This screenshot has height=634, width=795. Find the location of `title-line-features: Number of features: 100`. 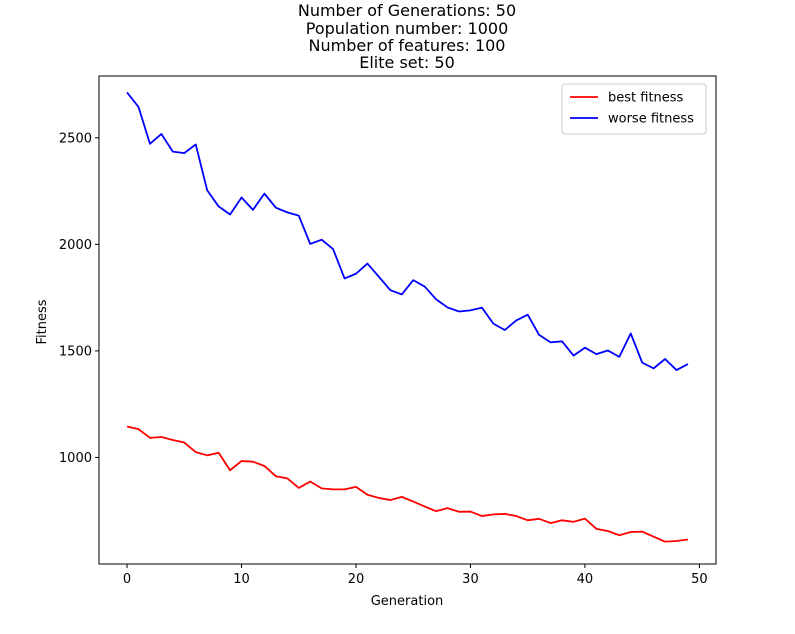

title-line-features: Number of features: 100 is located at coordinates (407, 45).